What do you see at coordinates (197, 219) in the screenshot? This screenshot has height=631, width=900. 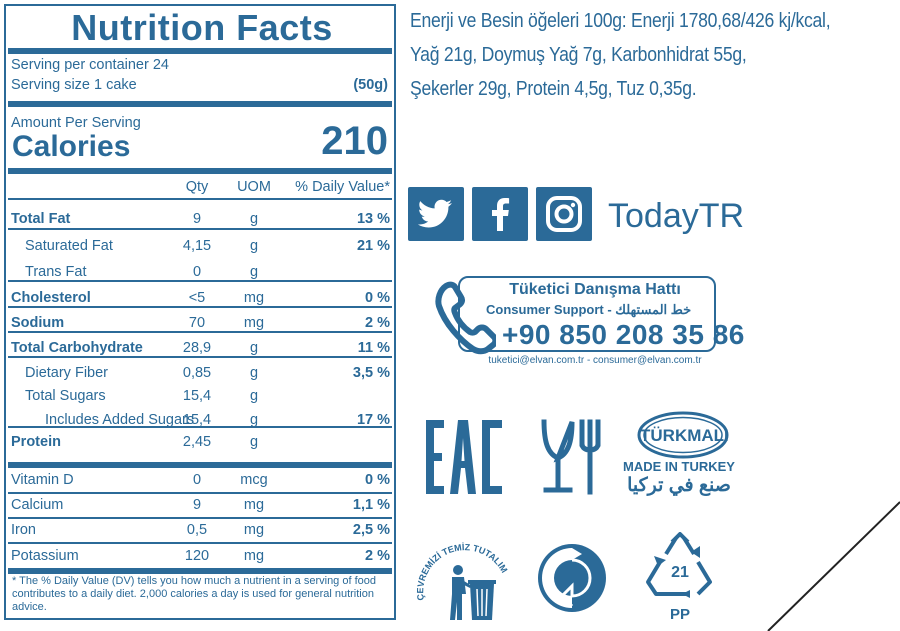 I see `nutrient-qty: 9` at bounding box center [197, 219].